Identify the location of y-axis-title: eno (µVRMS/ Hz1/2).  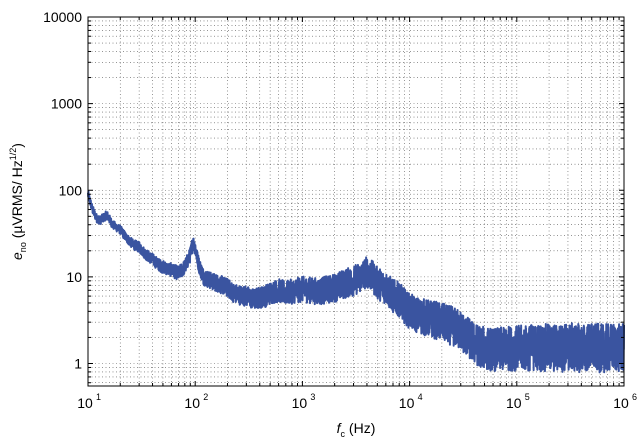
(18, 201).